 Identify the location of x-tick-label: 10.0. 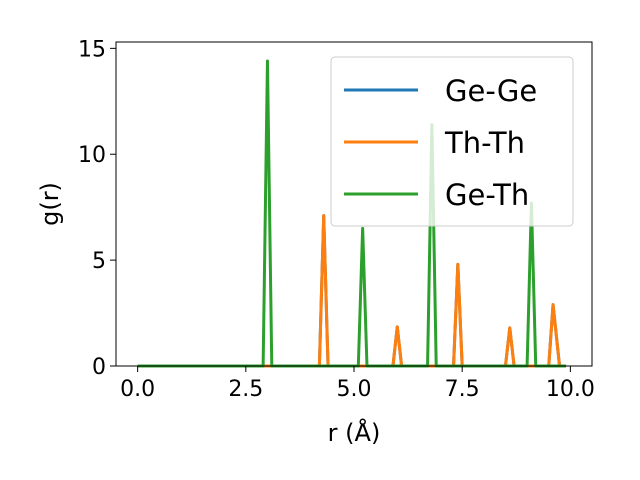
(570, 389).